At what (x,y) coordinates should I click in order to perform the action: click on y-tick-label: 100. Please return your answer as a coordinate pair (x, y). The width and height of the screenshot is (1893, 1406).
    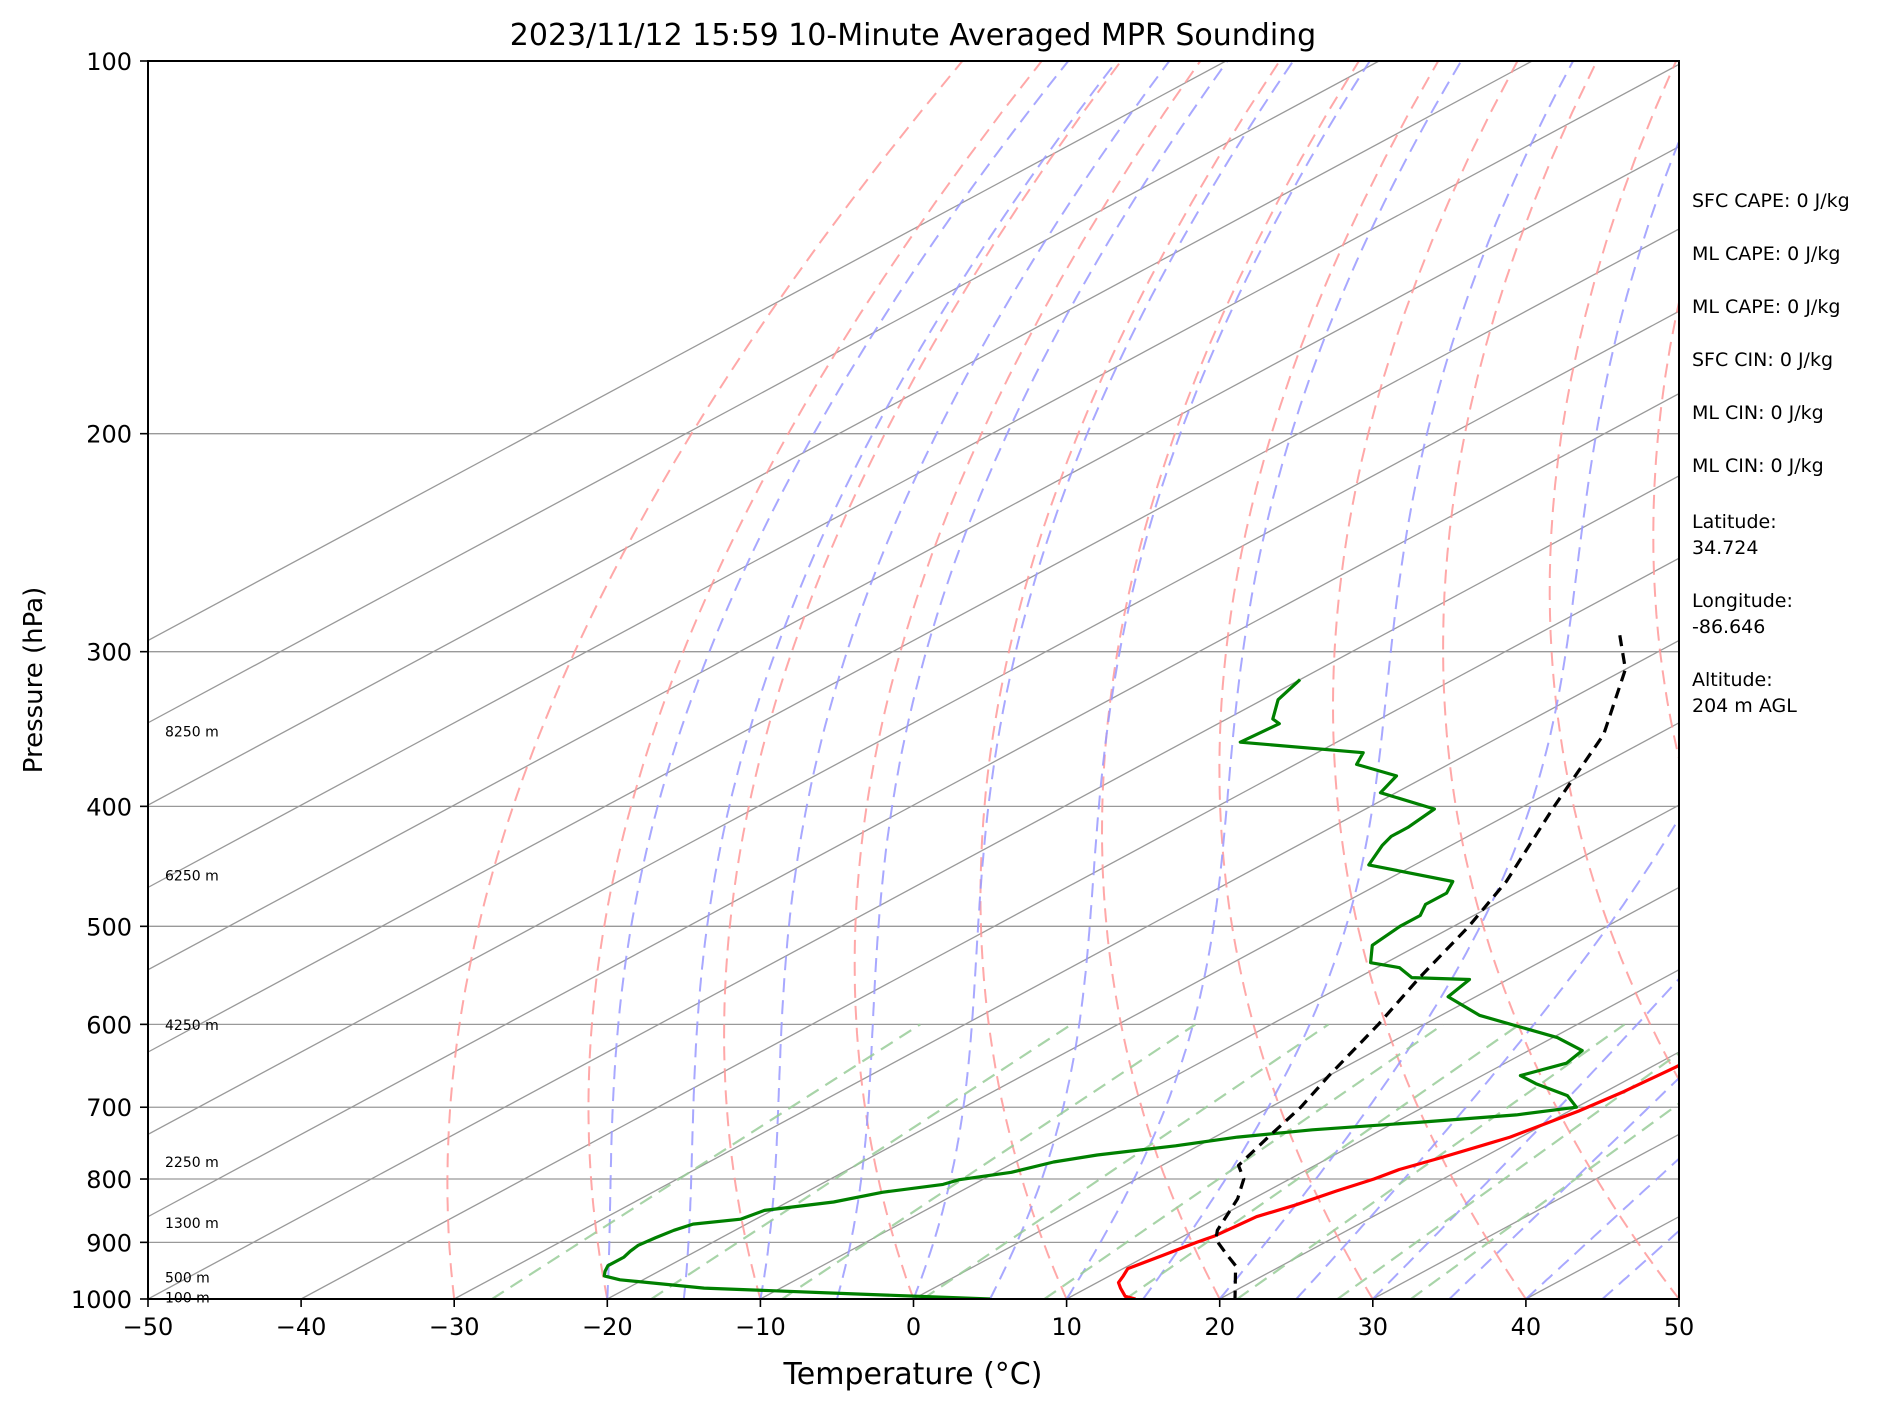
    Looking at the image, I should click on (109, 62).